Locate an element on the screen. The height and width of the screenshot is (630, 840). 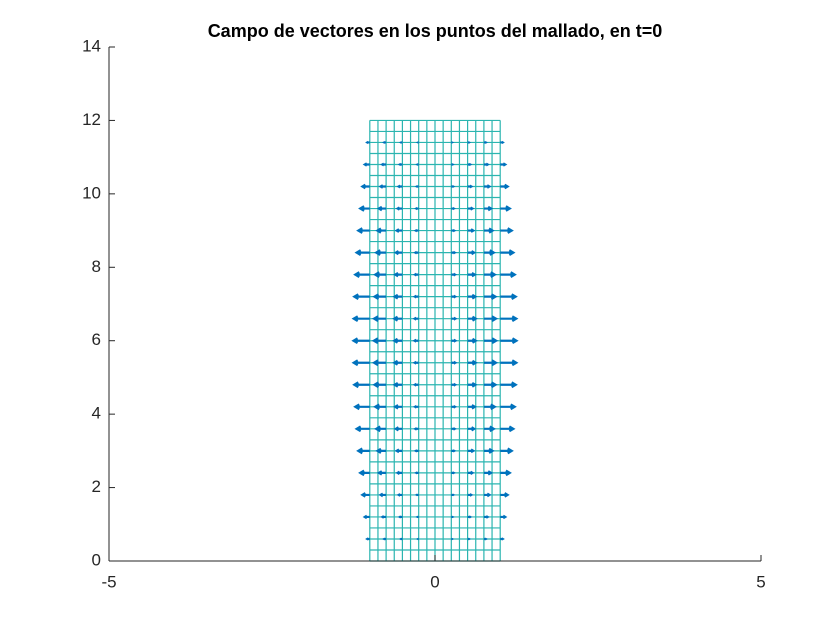
y-tick-label: 4 is located at coordinates (96, 413).